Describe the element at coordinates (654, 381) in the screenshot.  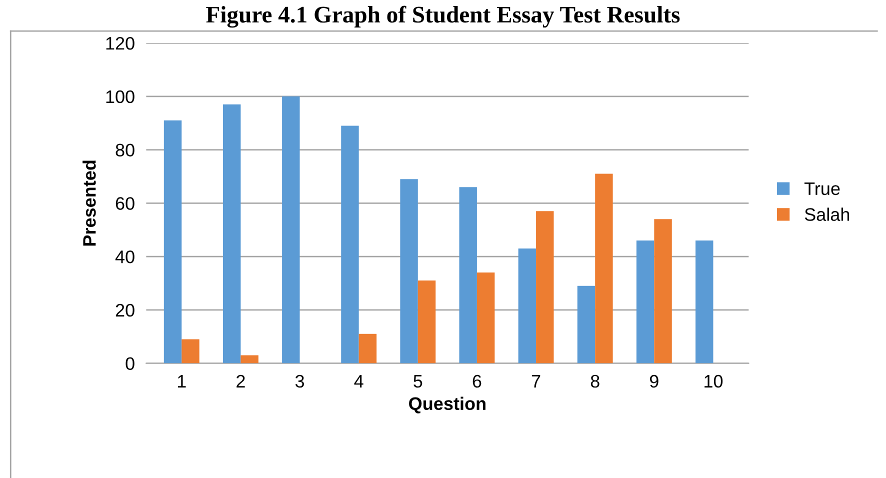
I see `x-tick-label: 9` at that location.